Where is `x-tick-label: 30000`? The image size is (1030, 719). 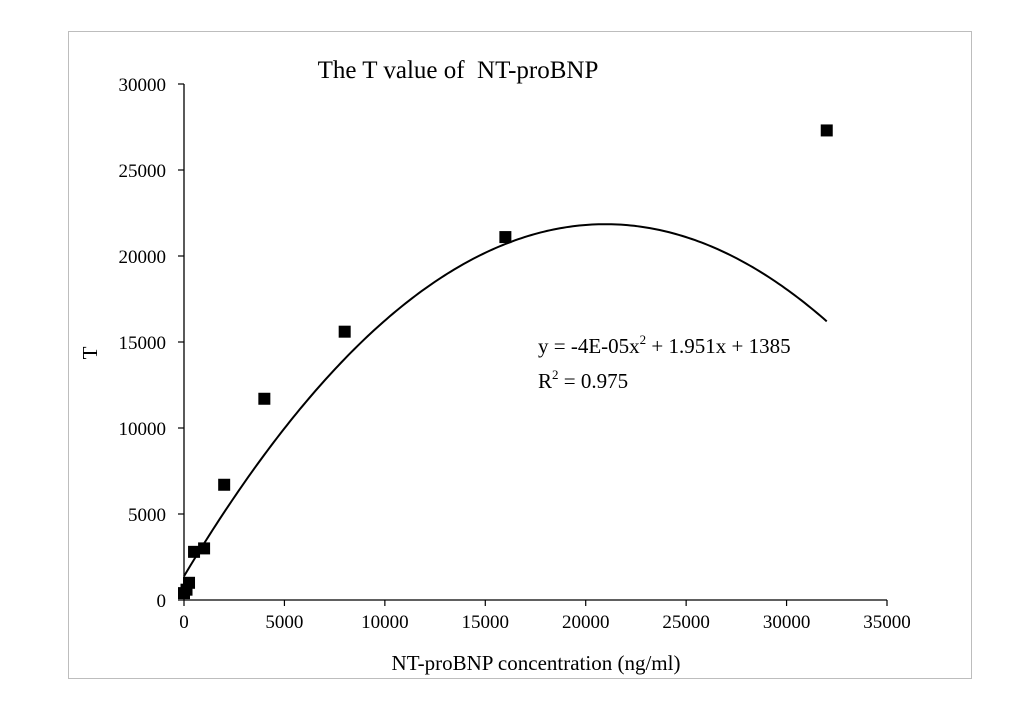
x-tick-label: 30000 is located at coordinates (787, 622).